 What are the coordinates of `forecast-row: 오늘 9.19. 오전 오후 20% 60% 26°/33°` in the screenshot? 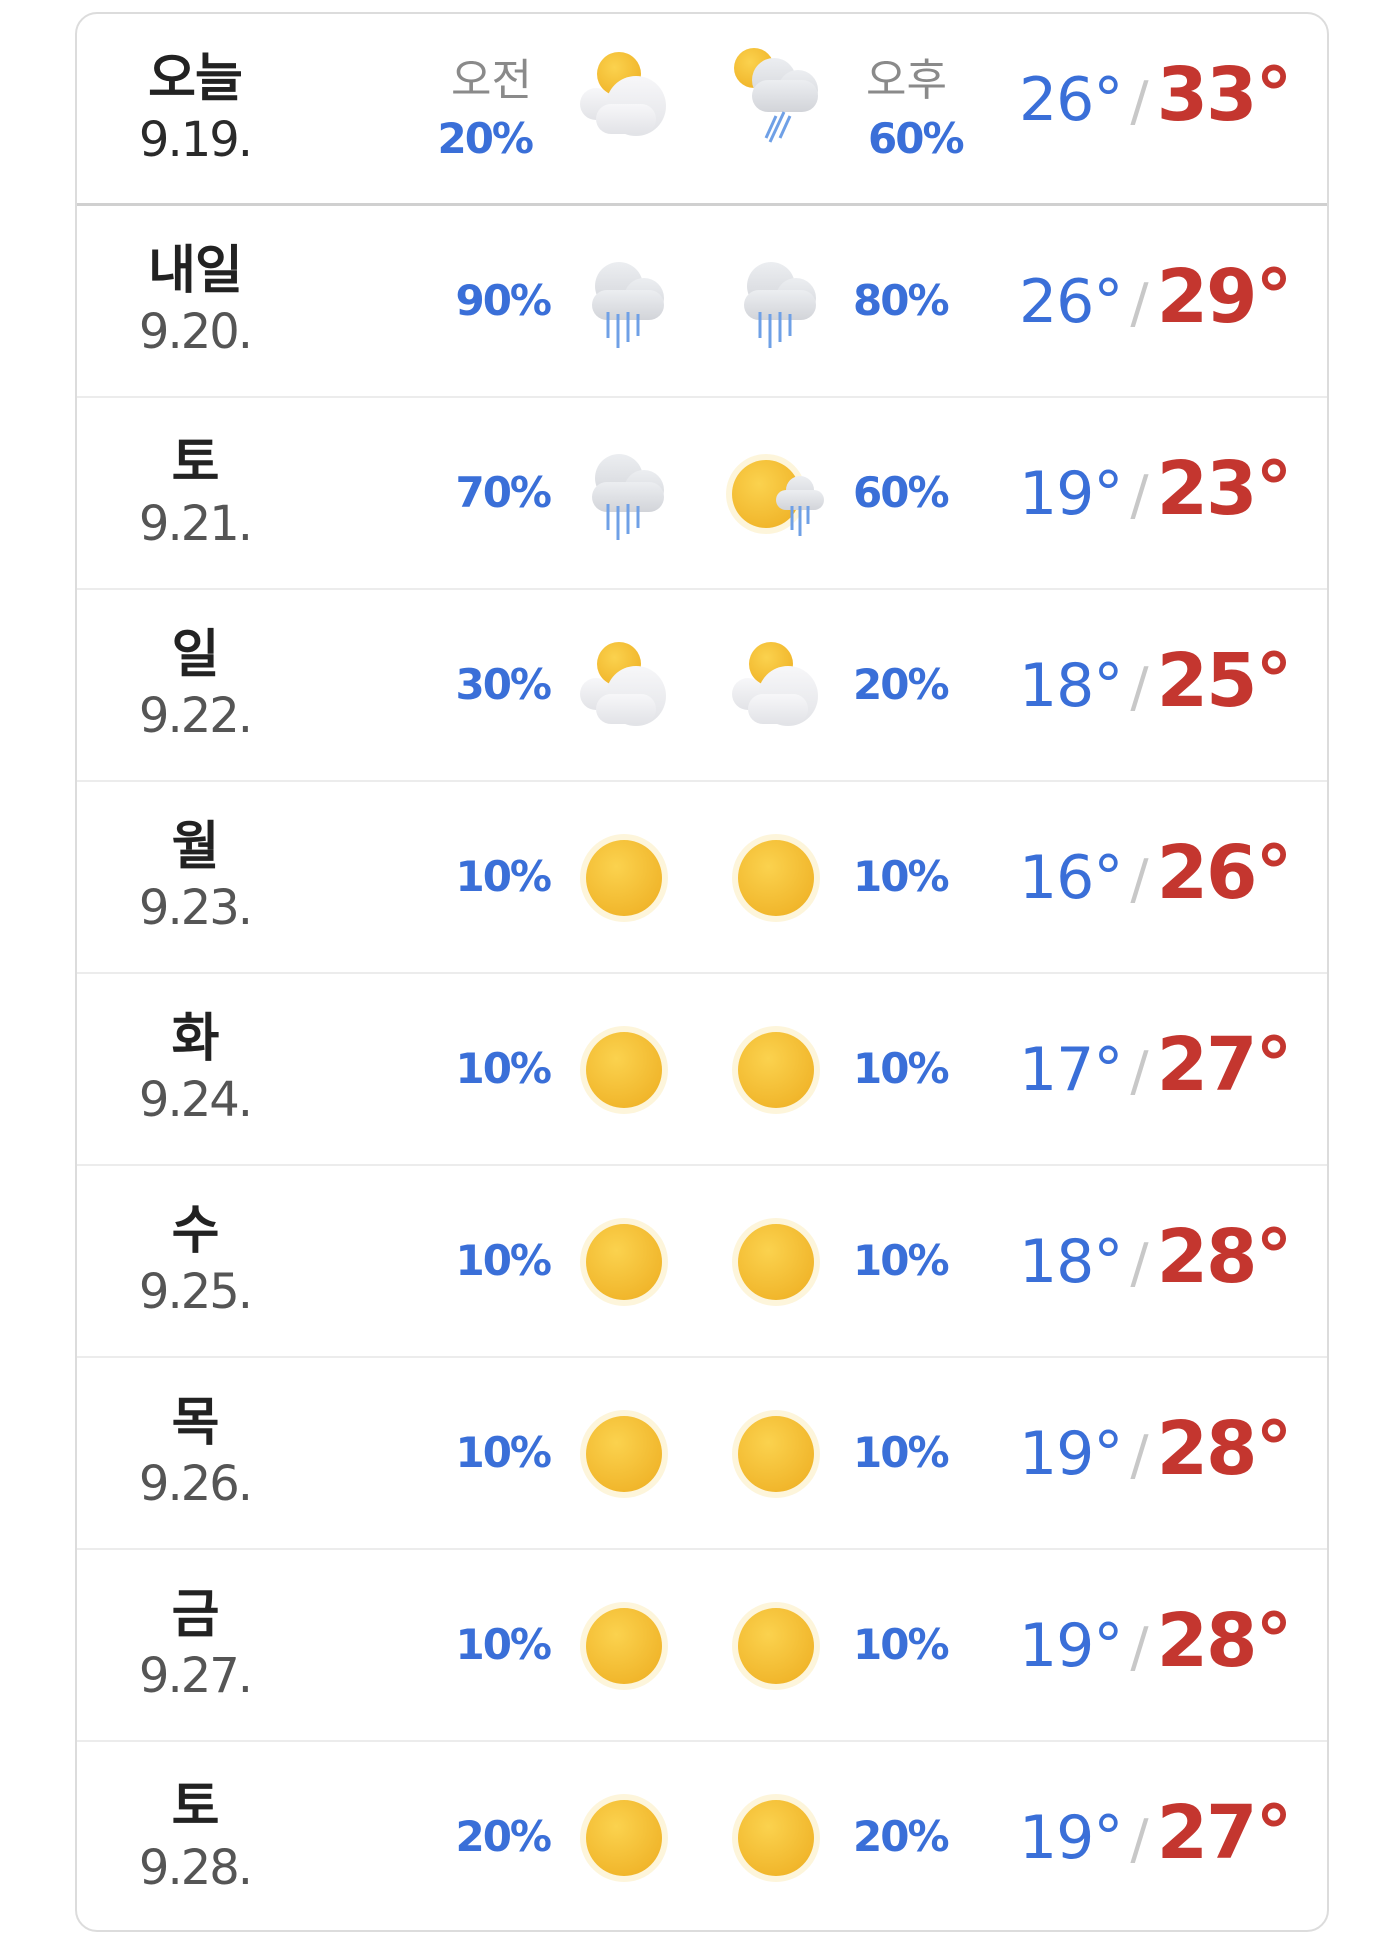 It's located at (702, 110).